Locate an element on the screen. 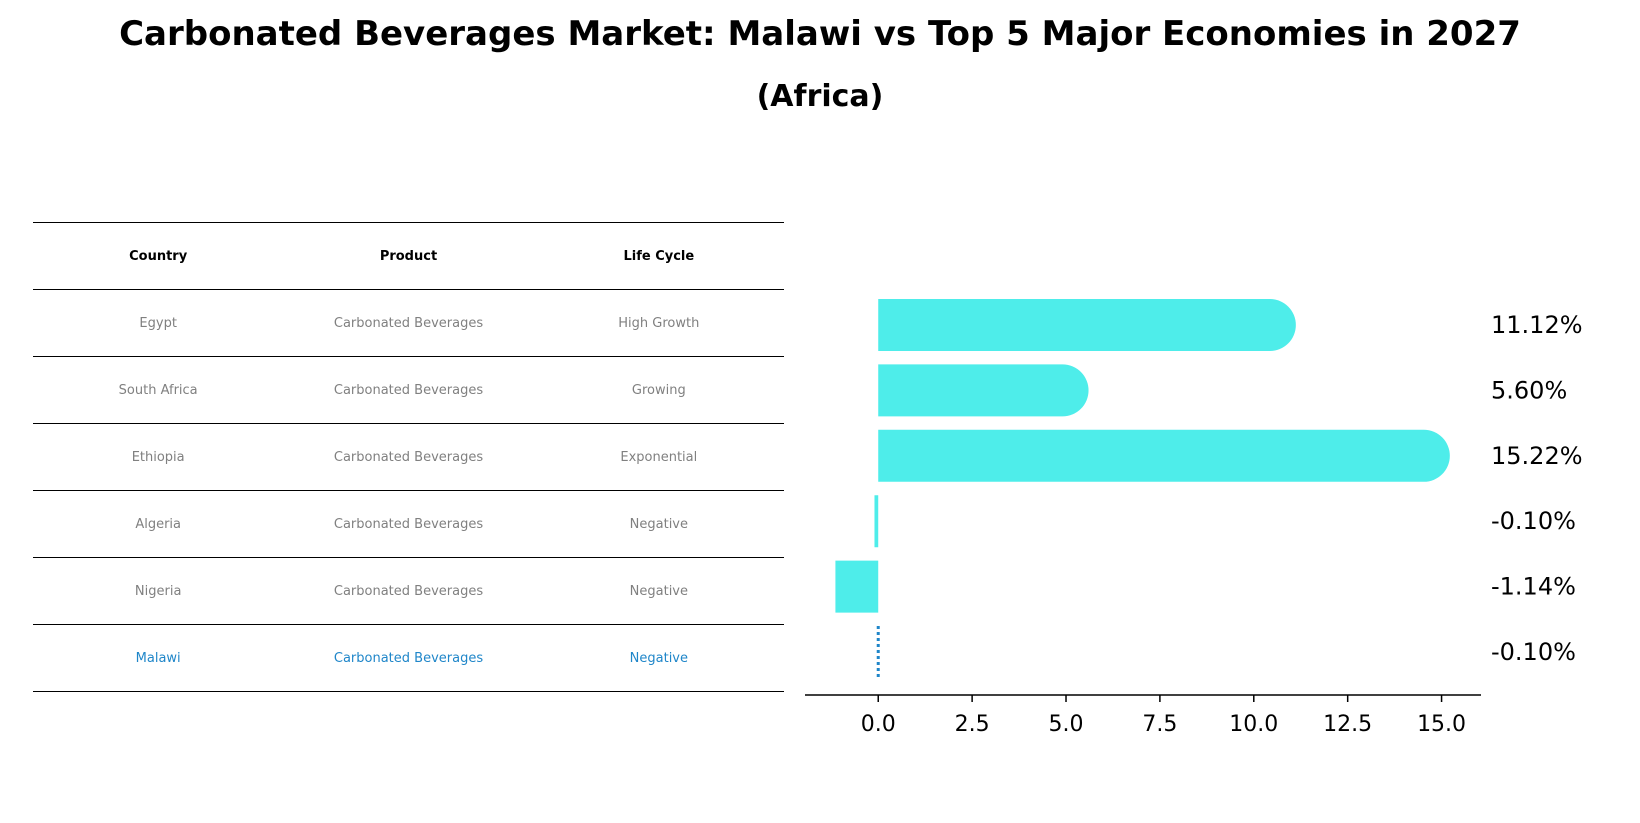 This screenshot has width=1640, height=823. x-tick-label: 15.0 is located at coordinates (1441, 724).